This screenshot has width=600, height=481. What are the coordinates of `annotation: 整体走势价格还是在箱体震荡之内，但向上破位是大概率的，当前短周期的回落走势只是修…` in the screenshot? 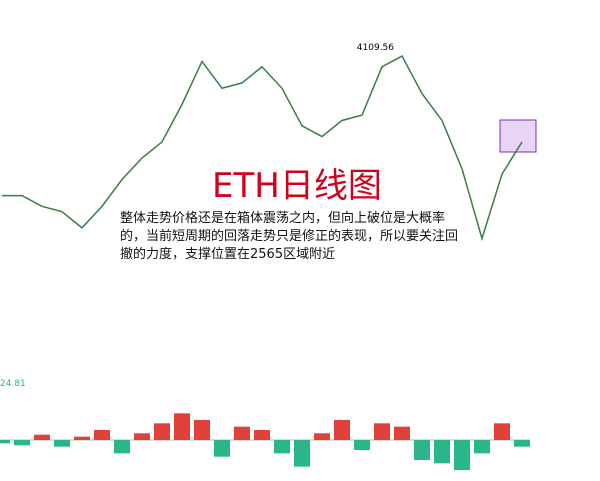 It's located at (289, 236).